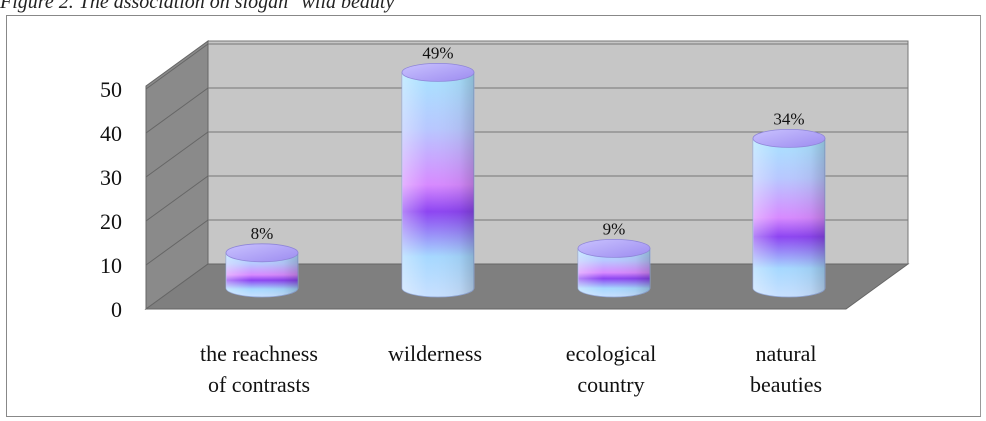  I want to click on side-wall, so click(177, 175).